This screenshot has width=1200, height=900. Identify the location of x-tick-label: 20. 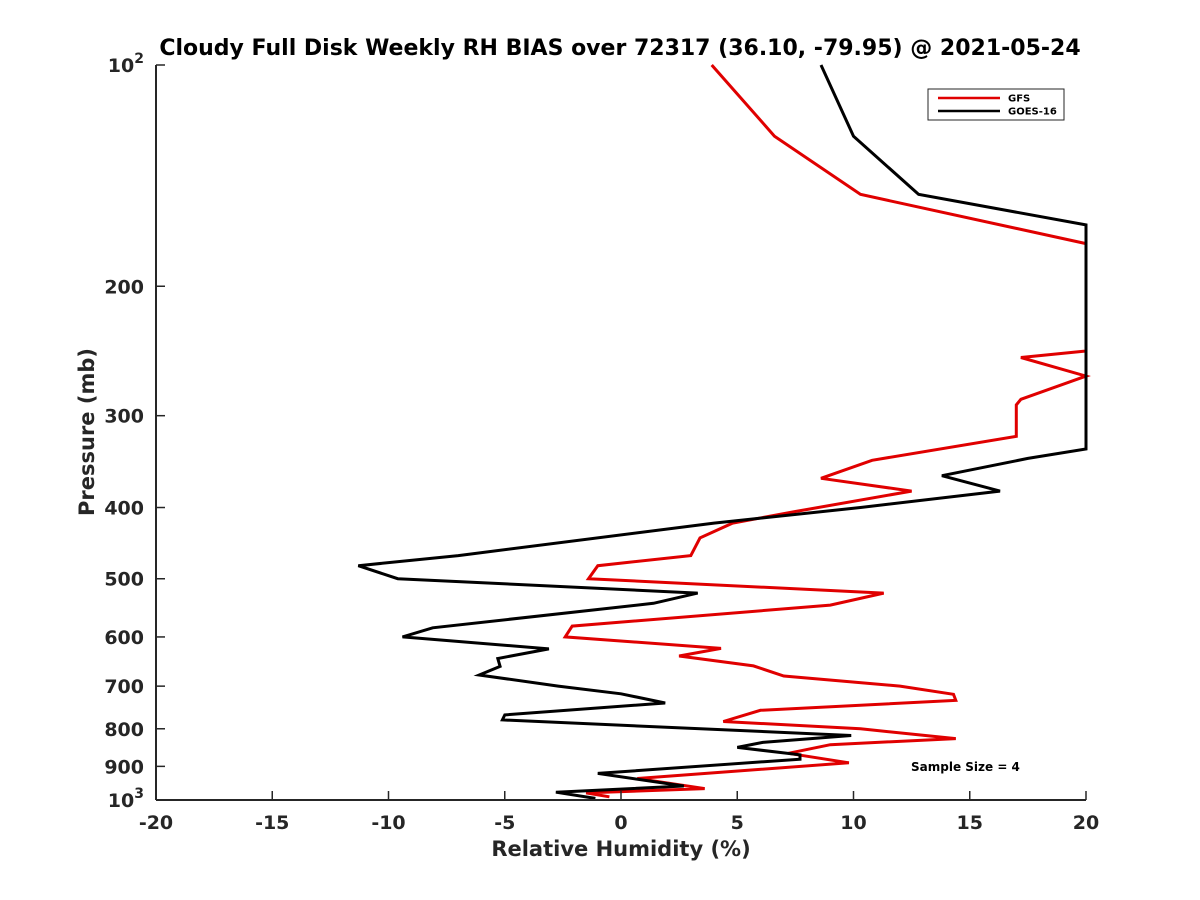
(1086, 823).